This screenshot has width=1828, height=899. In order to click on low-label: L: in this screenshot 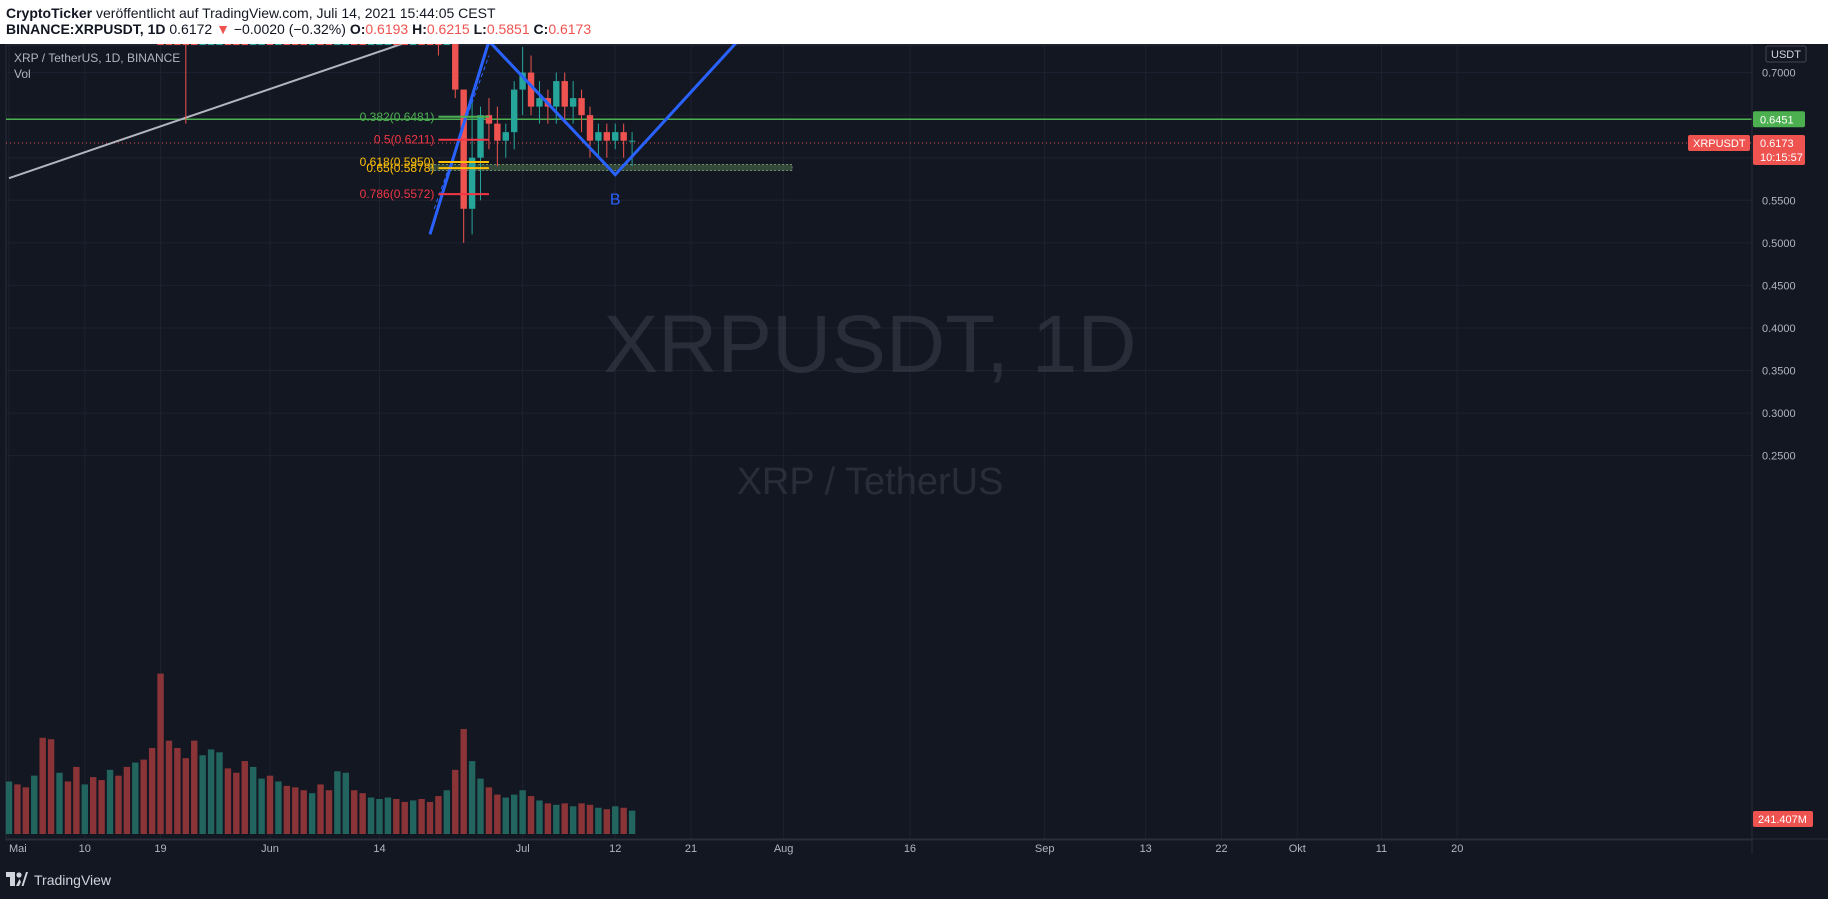, I will do `click(480, 29)`.